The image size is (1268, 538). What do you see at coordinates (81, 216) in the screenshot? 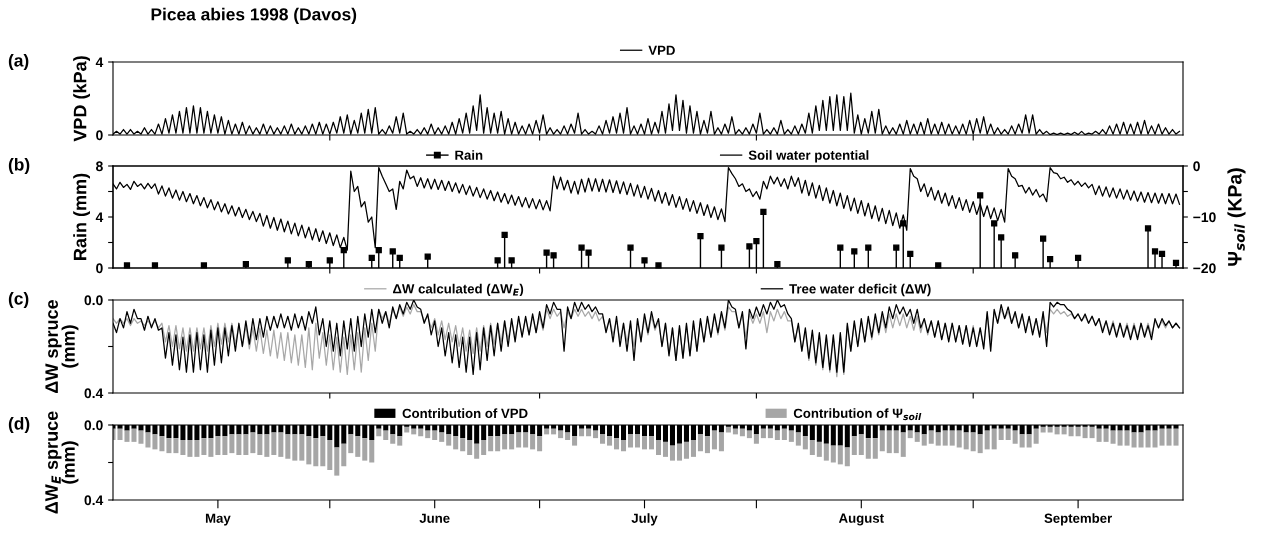
I see `y-axis-title: Rain (mm)` at bounding box center [81, 216].